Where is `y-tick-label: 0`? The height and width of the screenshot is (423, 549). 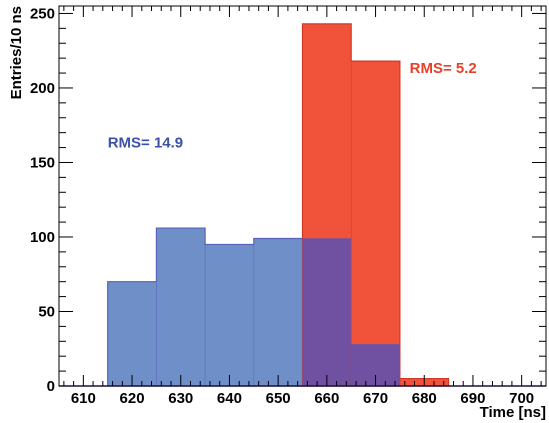
y-tick-label: 0 is located at coordinates (51, 386).